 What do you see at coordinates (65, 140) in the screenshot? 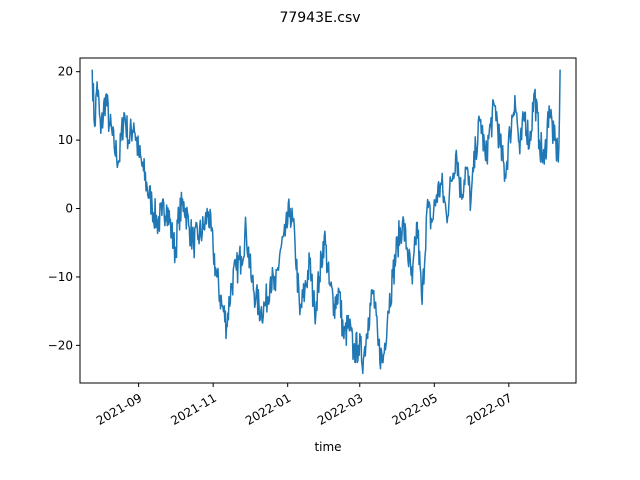
I see `y-tick-label: 10` at bounding box center [65, 140].